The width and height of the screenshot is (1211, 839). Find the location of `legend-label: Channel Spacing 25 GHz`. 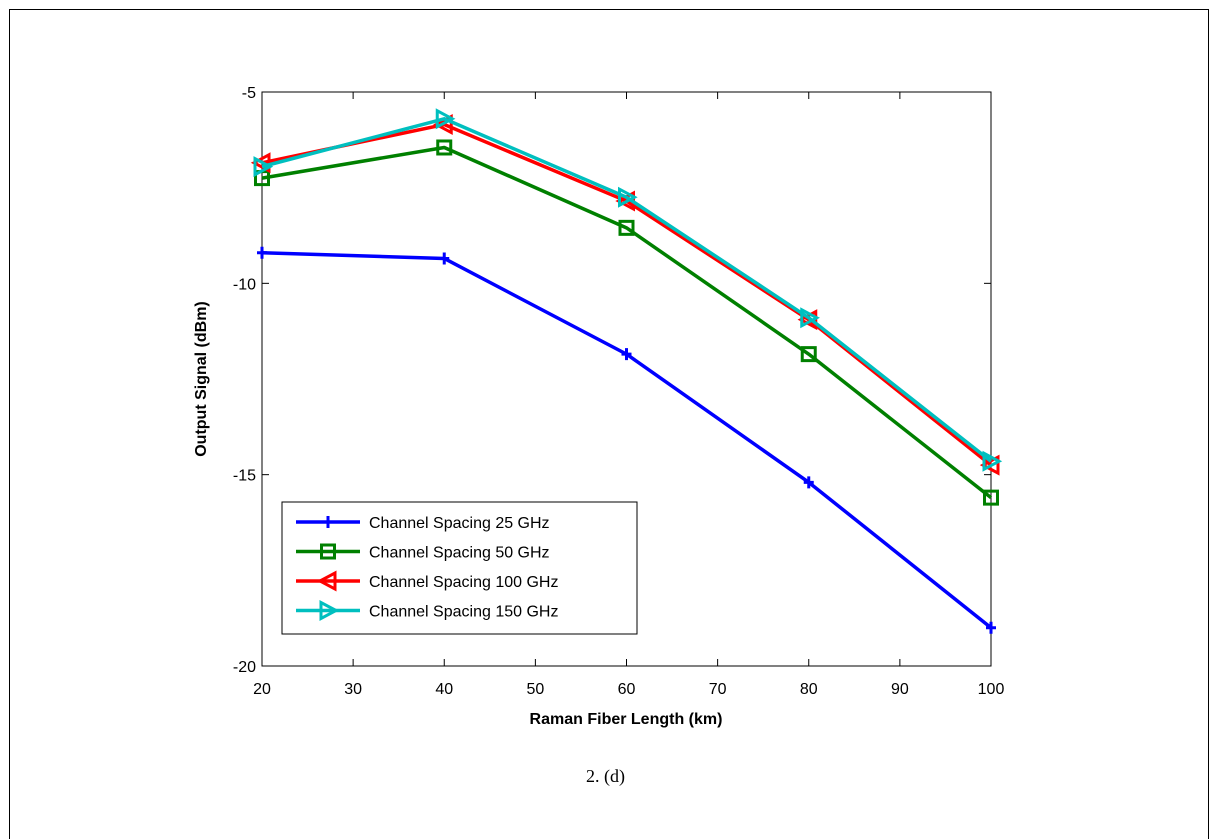

legend-label: Channel Spacing 25 GHz is located at coordinates (459, 523).